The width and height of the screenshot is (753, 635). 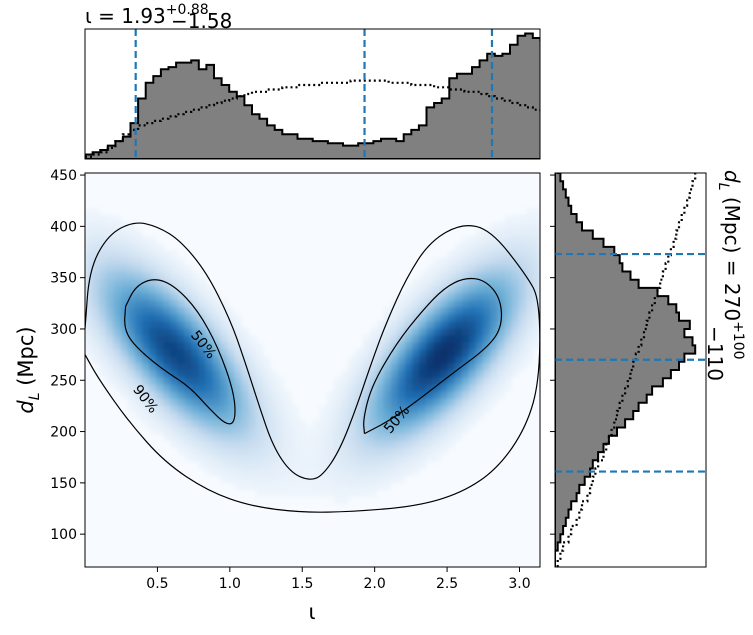 I want to click on right-posterior-histogram, so click(x=626, y=370).